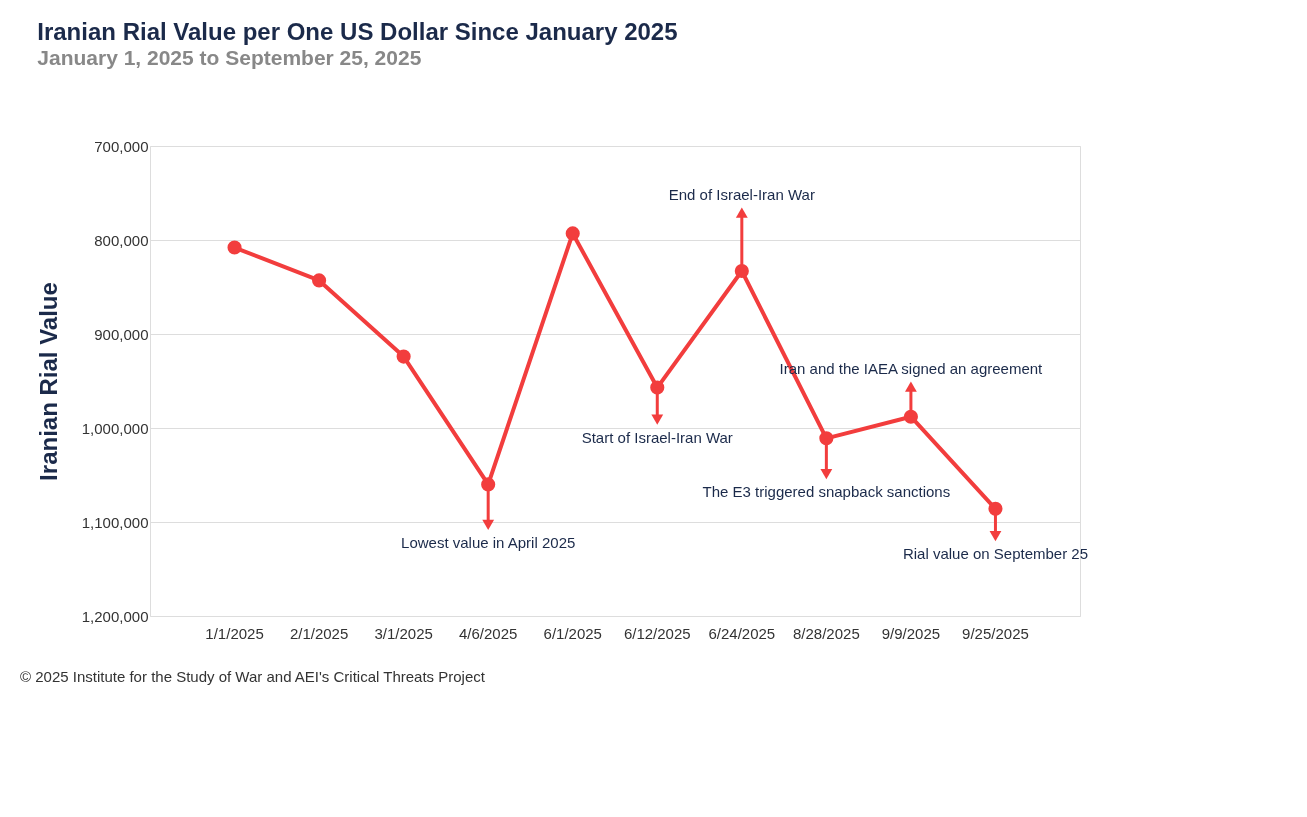  I want to click on annotation: Start of Israel-Iran War, so click(657, 437).